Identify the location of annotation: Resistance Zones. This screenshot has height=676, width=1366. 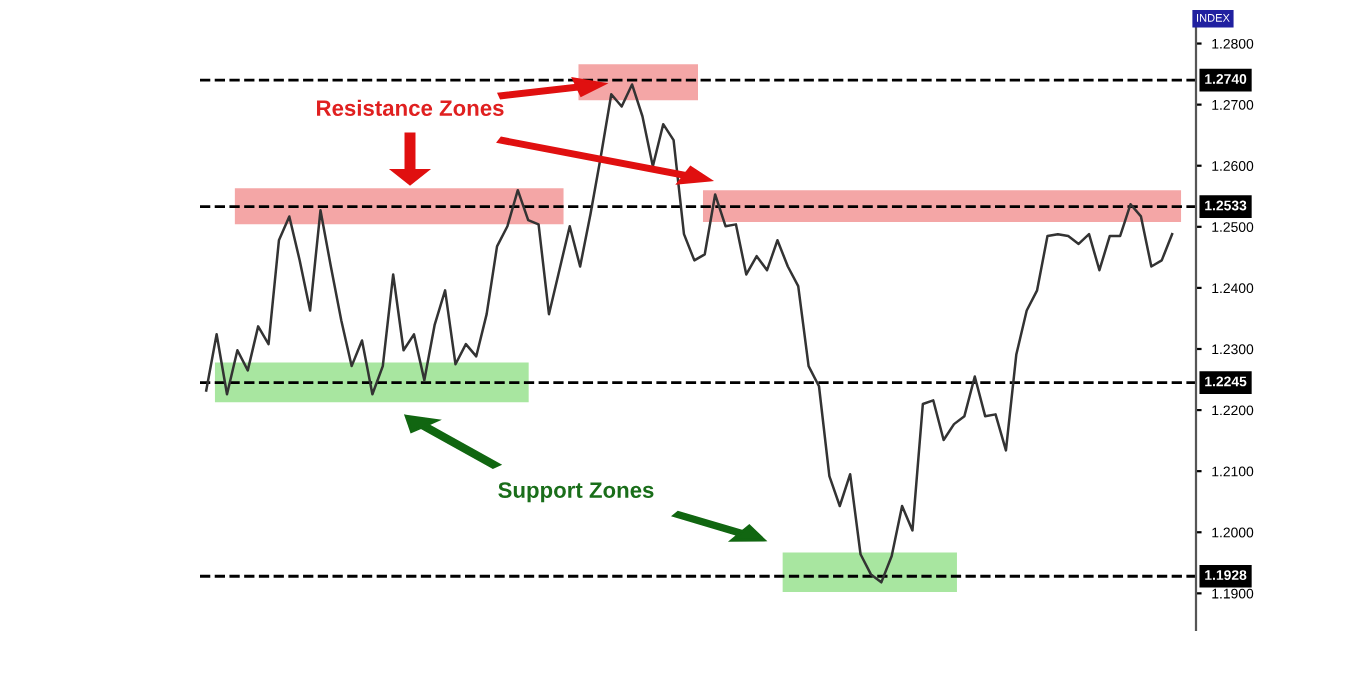
(410, 107).